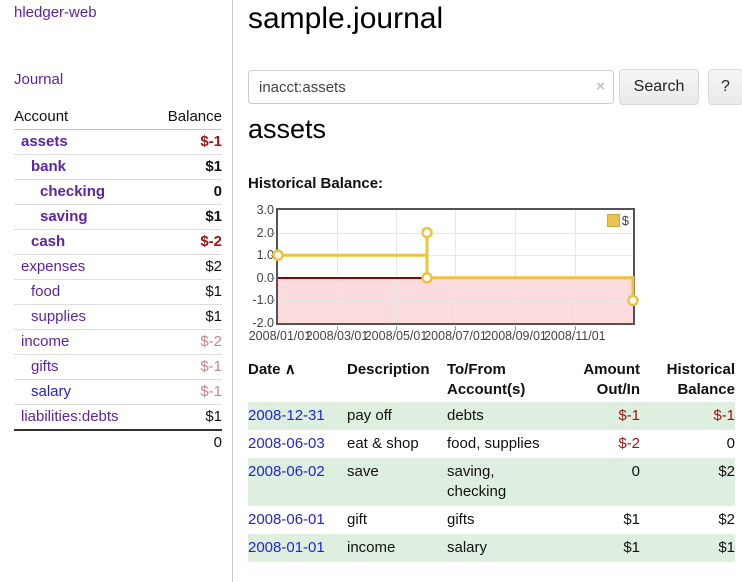 This screenshot has height=582, width=742. Describe the element at coordinates (286, 519) in the screenshot. I see `transaction-date-link: 2008-06-01` at that location.